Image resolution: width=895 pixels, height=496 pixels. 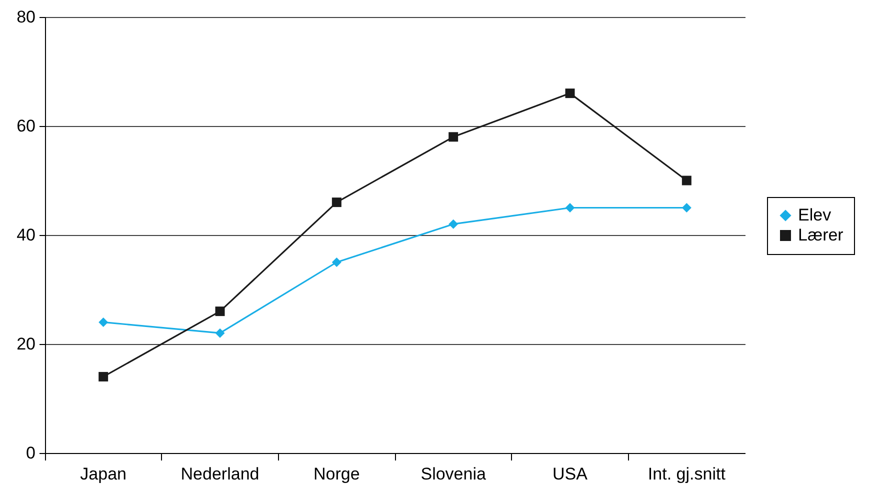 What do you see at coordinates (26, 235) in the screenshot?
I see `y-tick-label: 40` at bounding box center [26, 235].